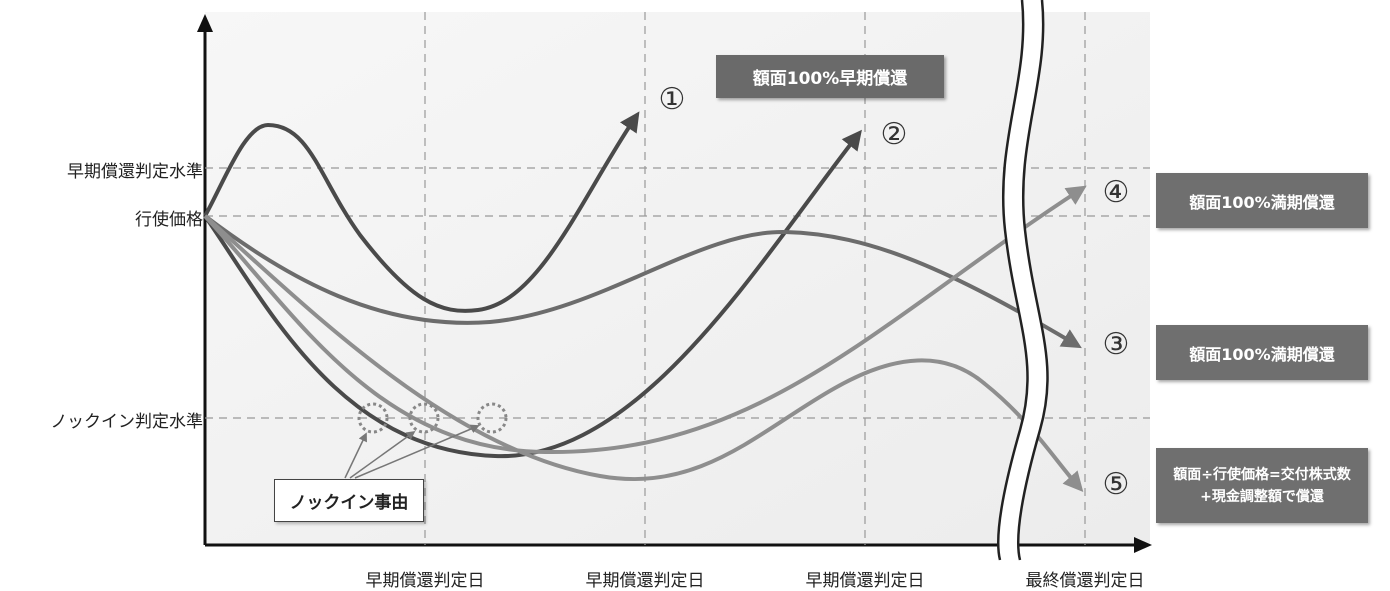 The image size is (1390, 591). Describe the element at coordinates (1116, 192) in the screenshot. I see `scenario-number-4: ④` at that location.